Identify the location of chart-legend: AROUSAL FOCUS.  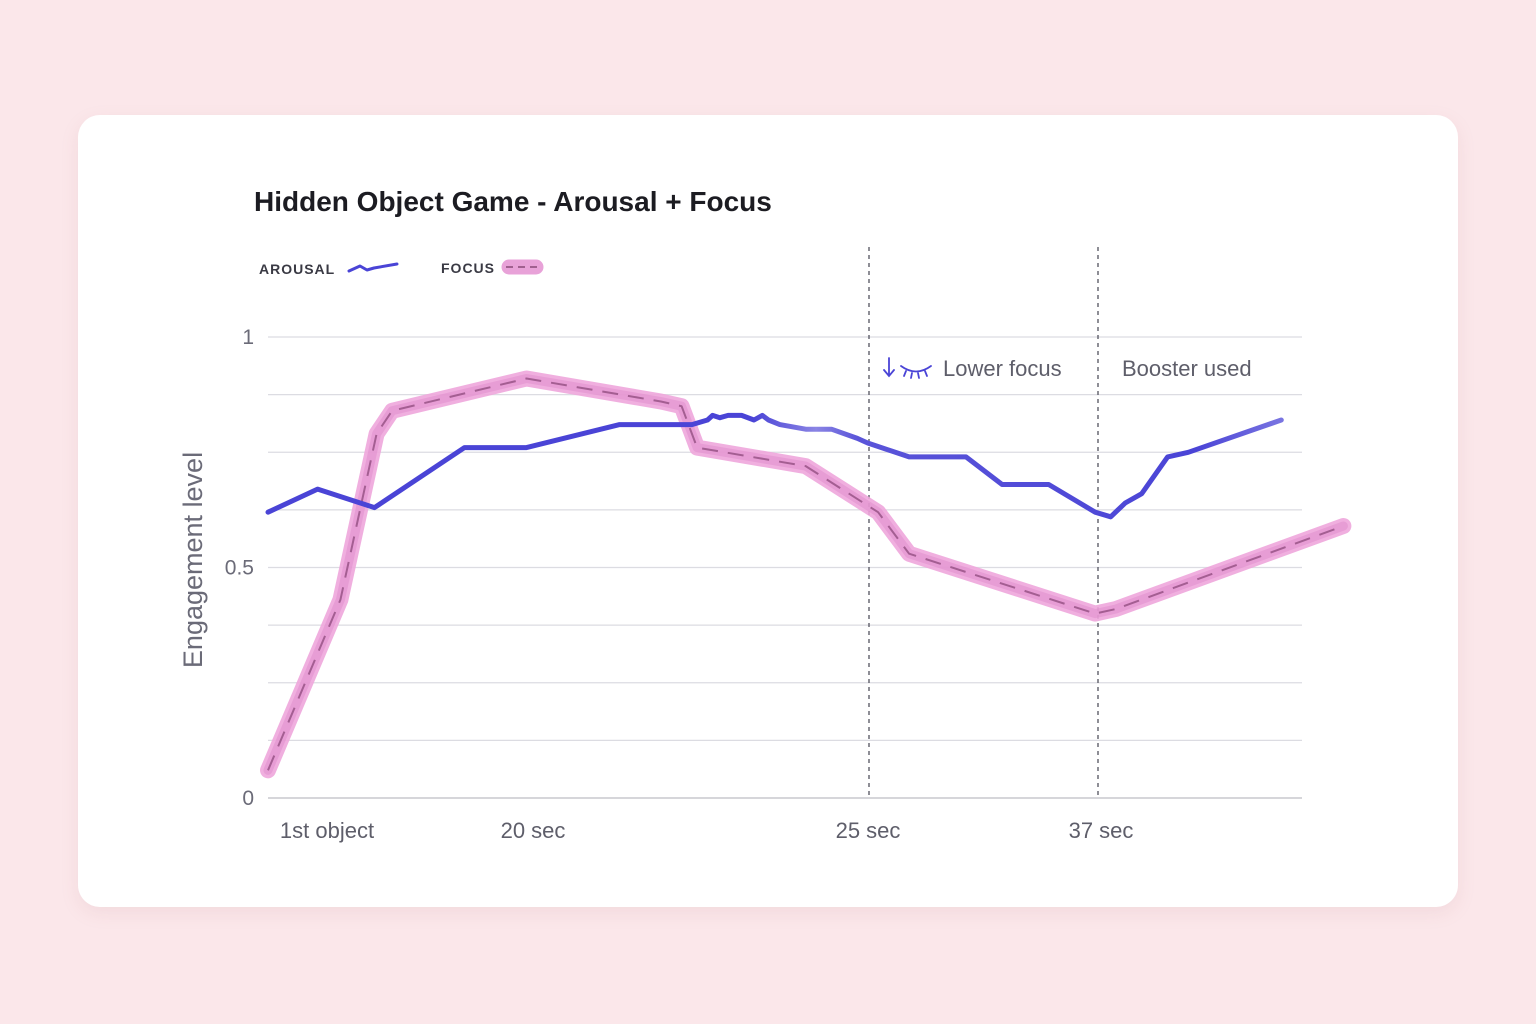
(401, 268).